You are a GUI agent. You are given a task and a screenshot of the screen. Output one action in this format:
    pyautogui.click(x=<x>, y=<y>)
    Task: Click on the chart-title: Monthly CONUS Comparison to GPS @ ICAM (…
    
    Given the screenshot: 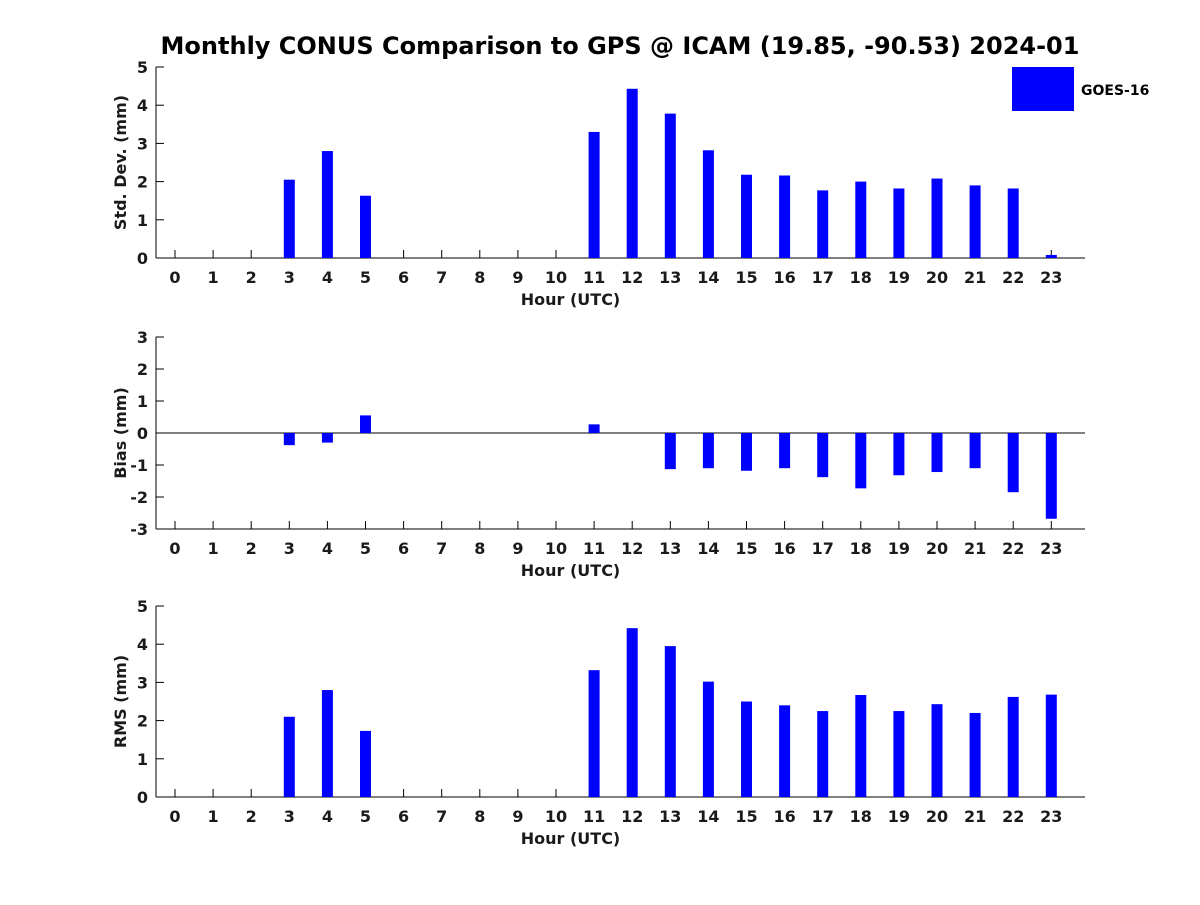 What is the action you would take?
    pyautogui.click(x=620, y=46)
    